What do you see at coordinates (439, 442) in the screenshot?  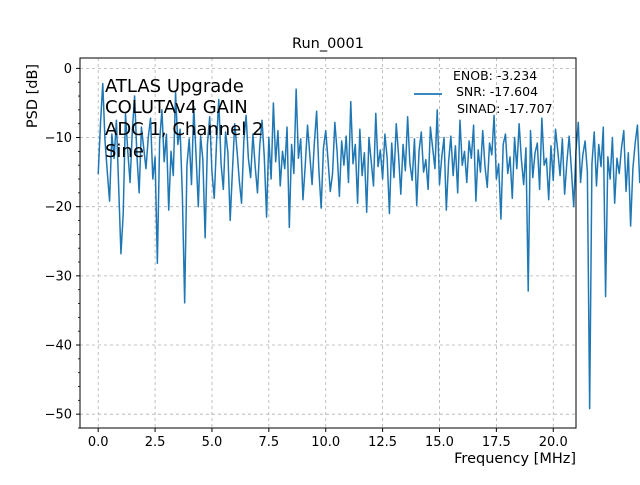 I see `x-tick-label: 15.0` at bounding box center [439, 442].